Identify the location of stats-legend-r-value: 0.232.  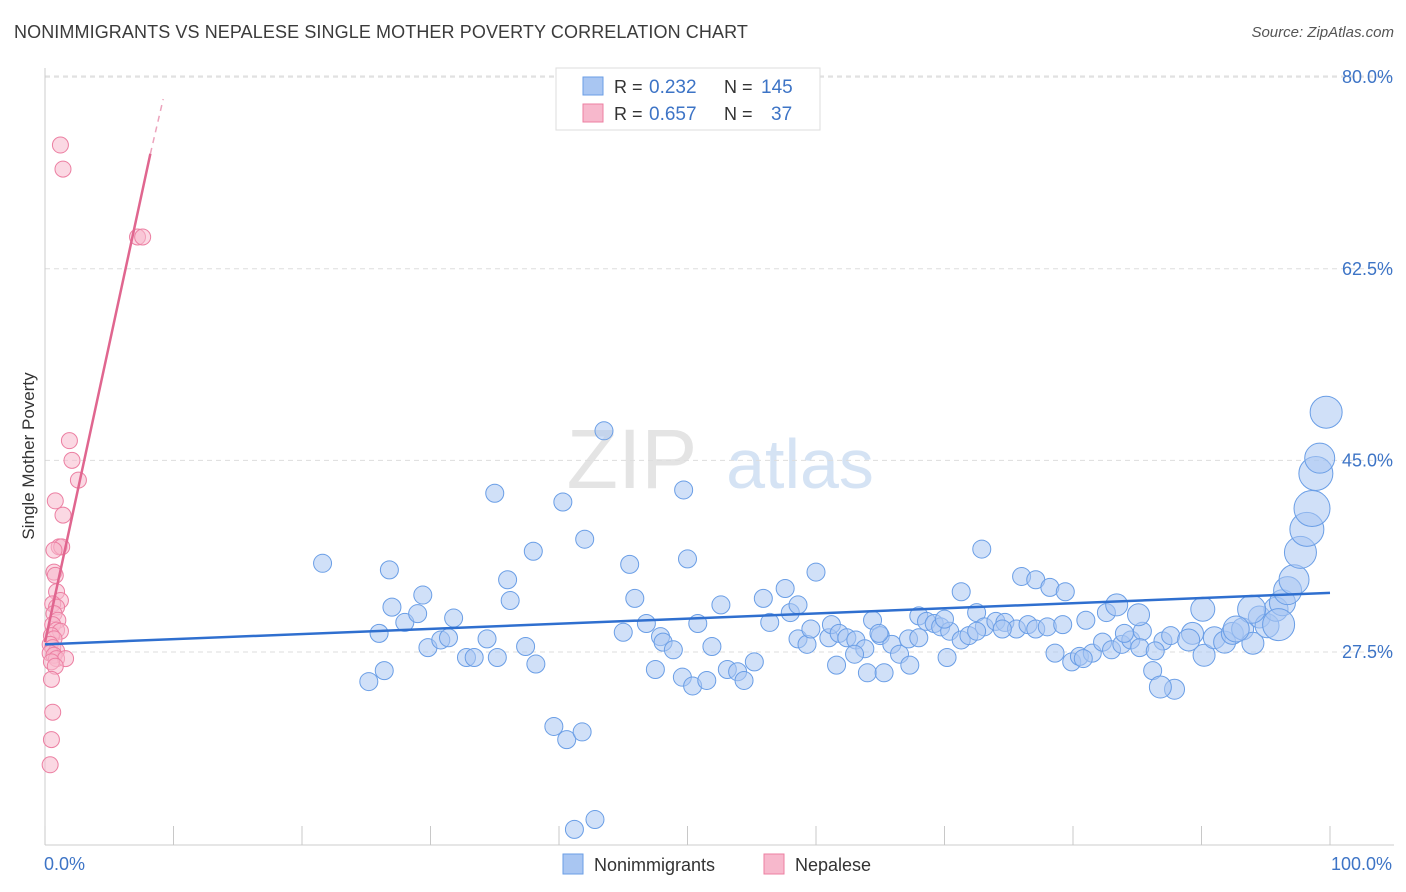
(673, 87).